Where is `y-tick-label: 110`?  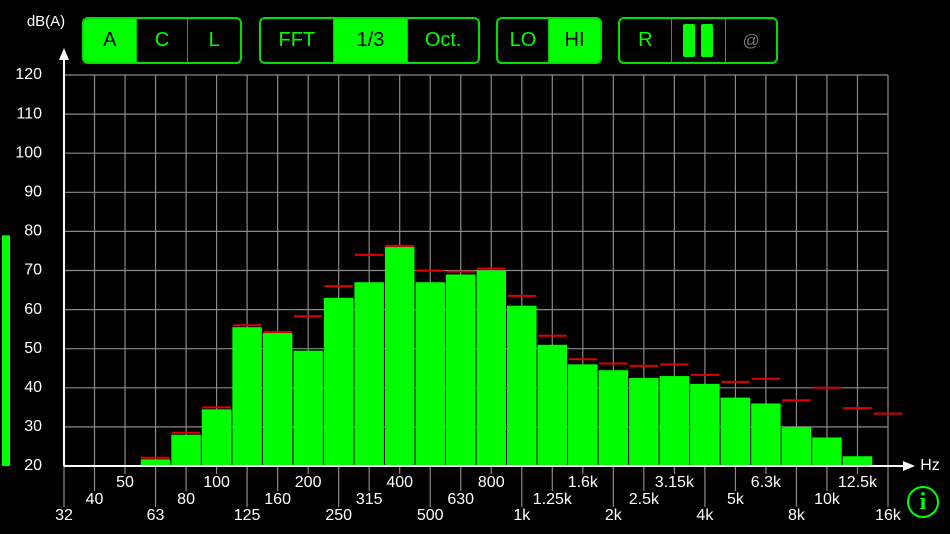
y-tick-label: 110 is located at coordinates (29, 113).